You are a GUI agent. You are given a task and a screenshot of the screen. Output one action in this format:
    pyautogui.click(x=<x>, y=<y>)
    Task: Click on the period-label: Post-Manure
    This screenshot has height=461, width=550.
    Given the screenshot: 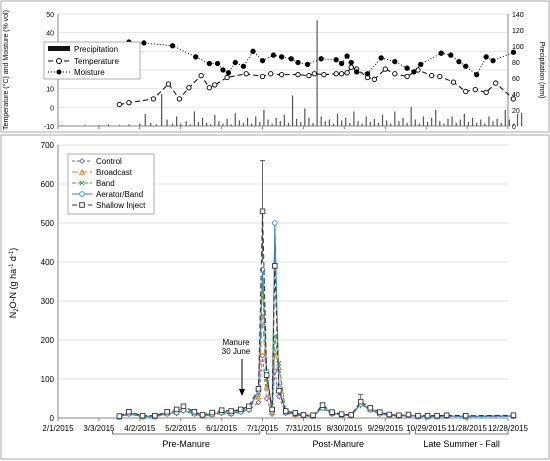 What is the action you would take?
    pyautogui.click(x=338, y=444)
    